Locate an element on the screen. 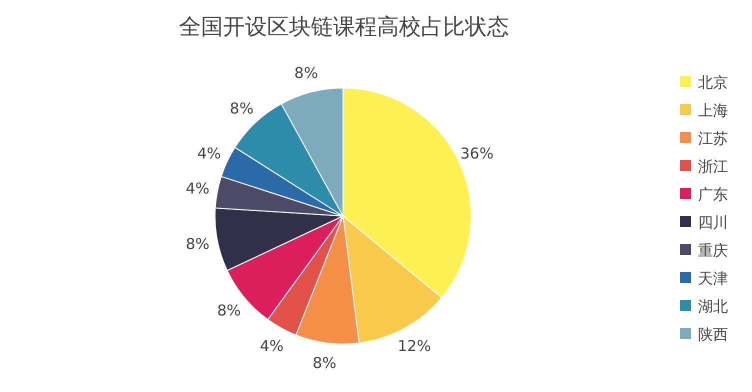 Image resolution: width=752 pixels, height=392 pixels. legend-label: 天津 is located at coordinates (713, 278).